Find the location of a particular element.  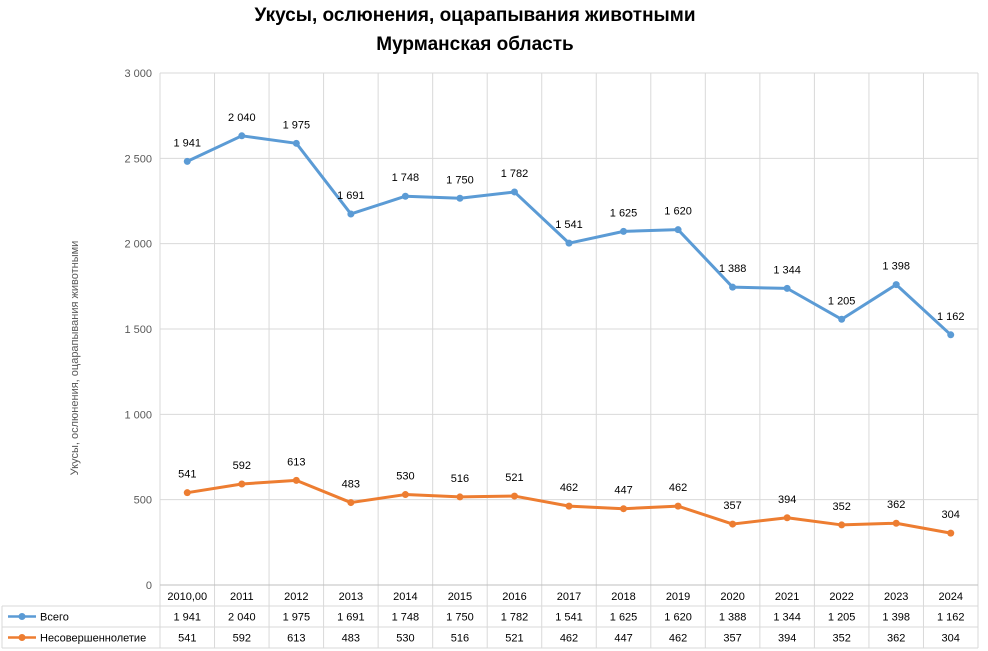

table-cell: 516 is located at coordinates (460, 639).